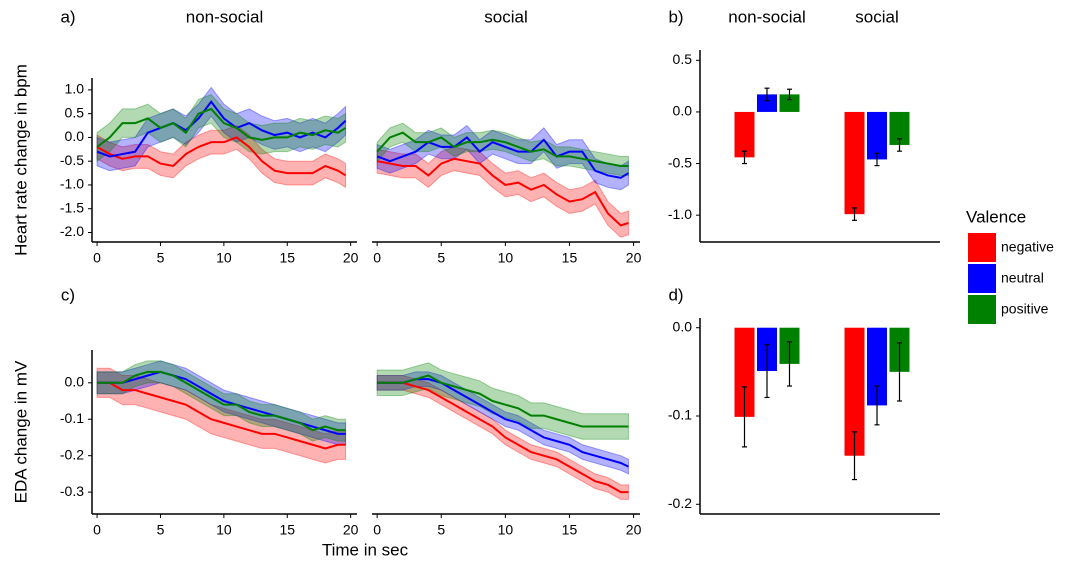  What do you see at coordinates (767, 16) in the screenshot?
I see `category-label: non-social` at bounding box center [767, 16].